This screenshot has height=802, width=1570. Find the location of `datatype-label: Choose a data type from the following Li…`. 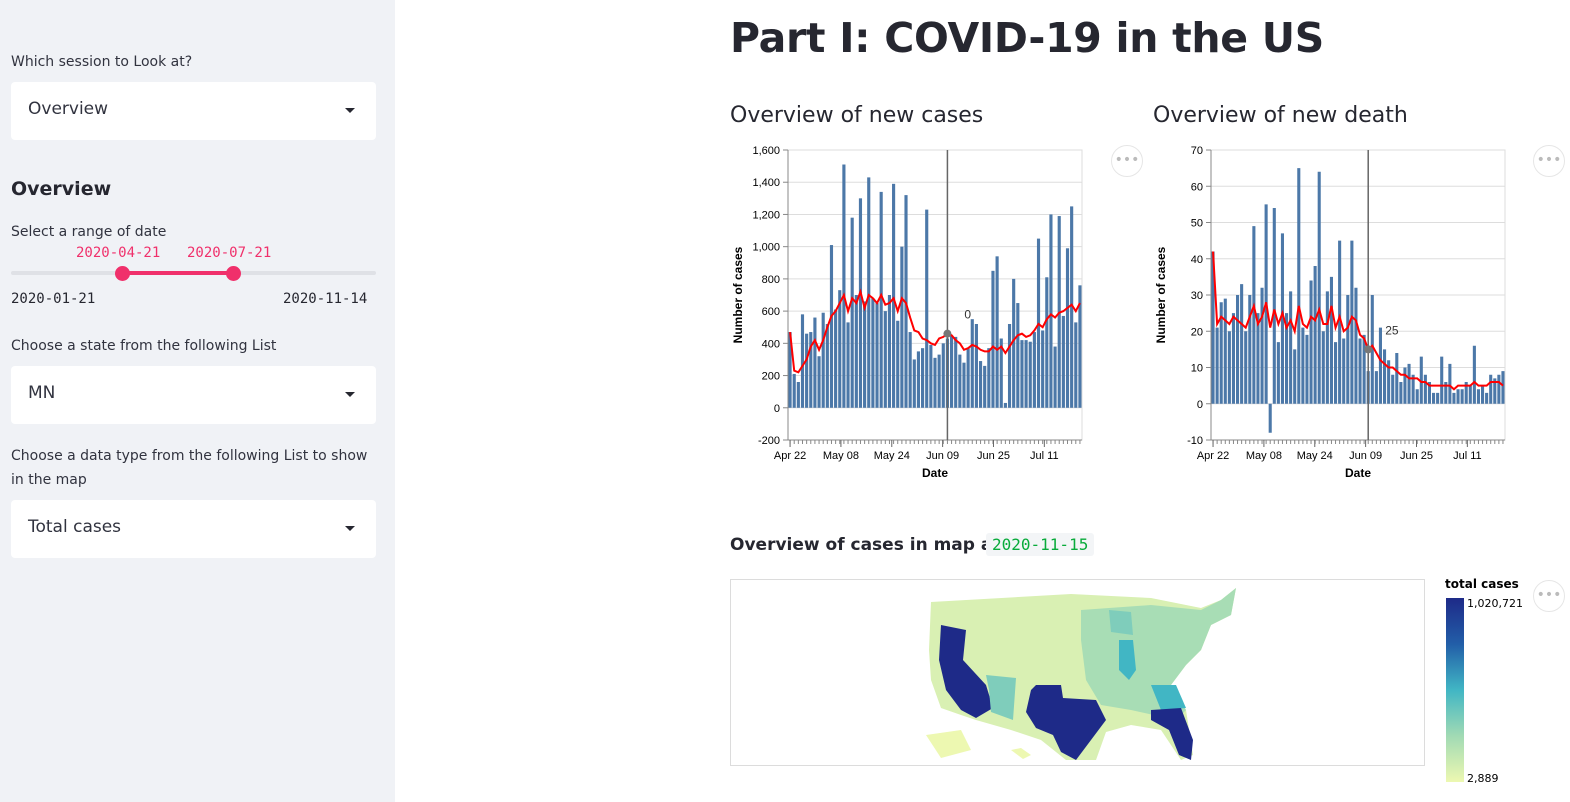

datatype-label: Choose a data type from the following Li… is located at coordinates (189, 468).